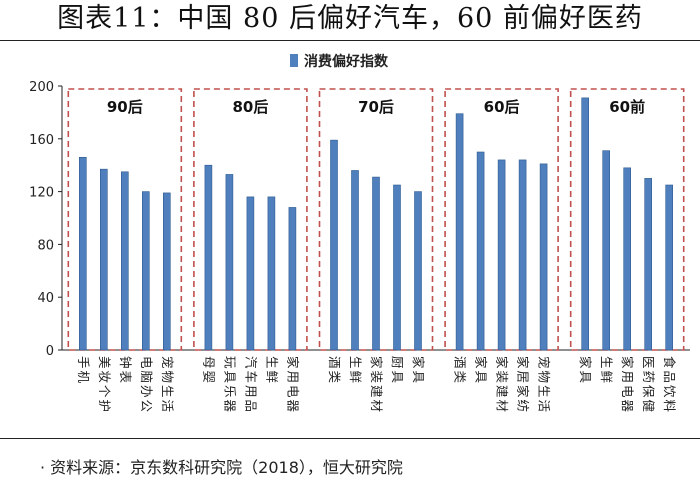 This screenshot has height=484, width=700. Describe the element at coordinates (41, 87) in the screenshot. I see `y-tick-label: 200` at that location.